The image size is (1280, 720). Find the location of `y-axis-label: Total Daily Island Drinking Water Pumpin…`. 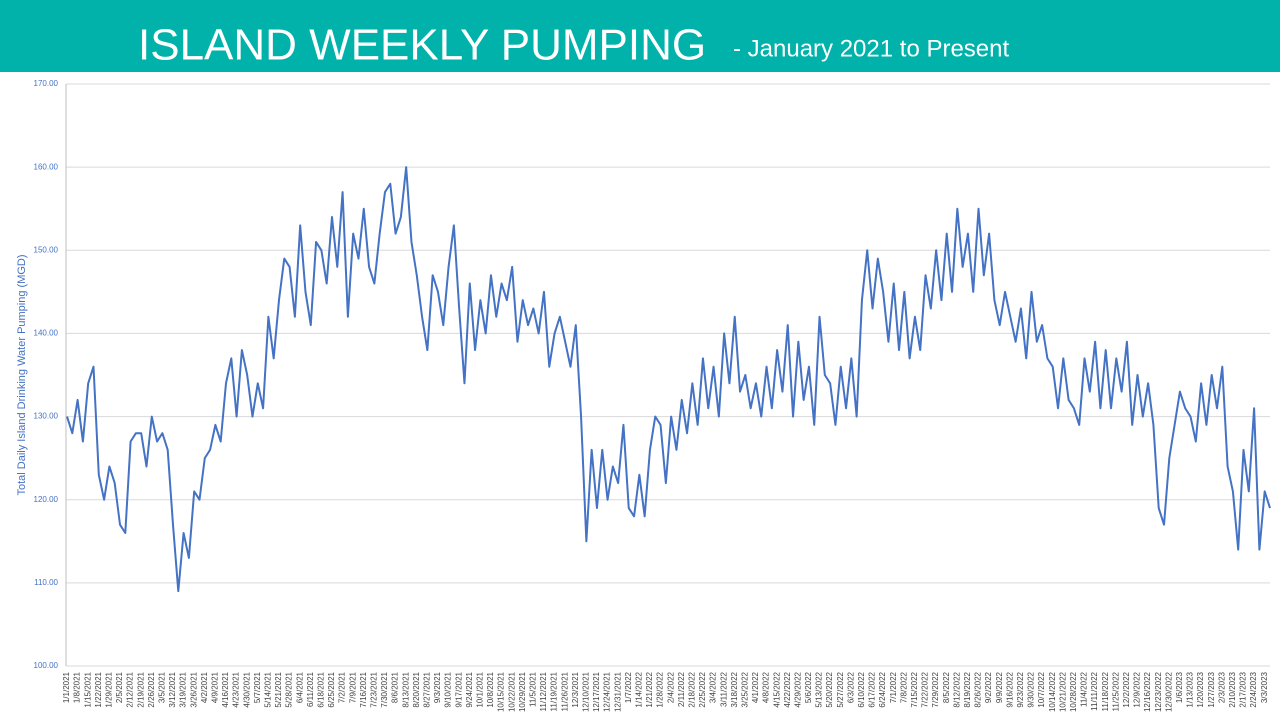

y-axis-label: Total Daily Island Drinking Water Pumpin… is located at coordinates (22, 374).